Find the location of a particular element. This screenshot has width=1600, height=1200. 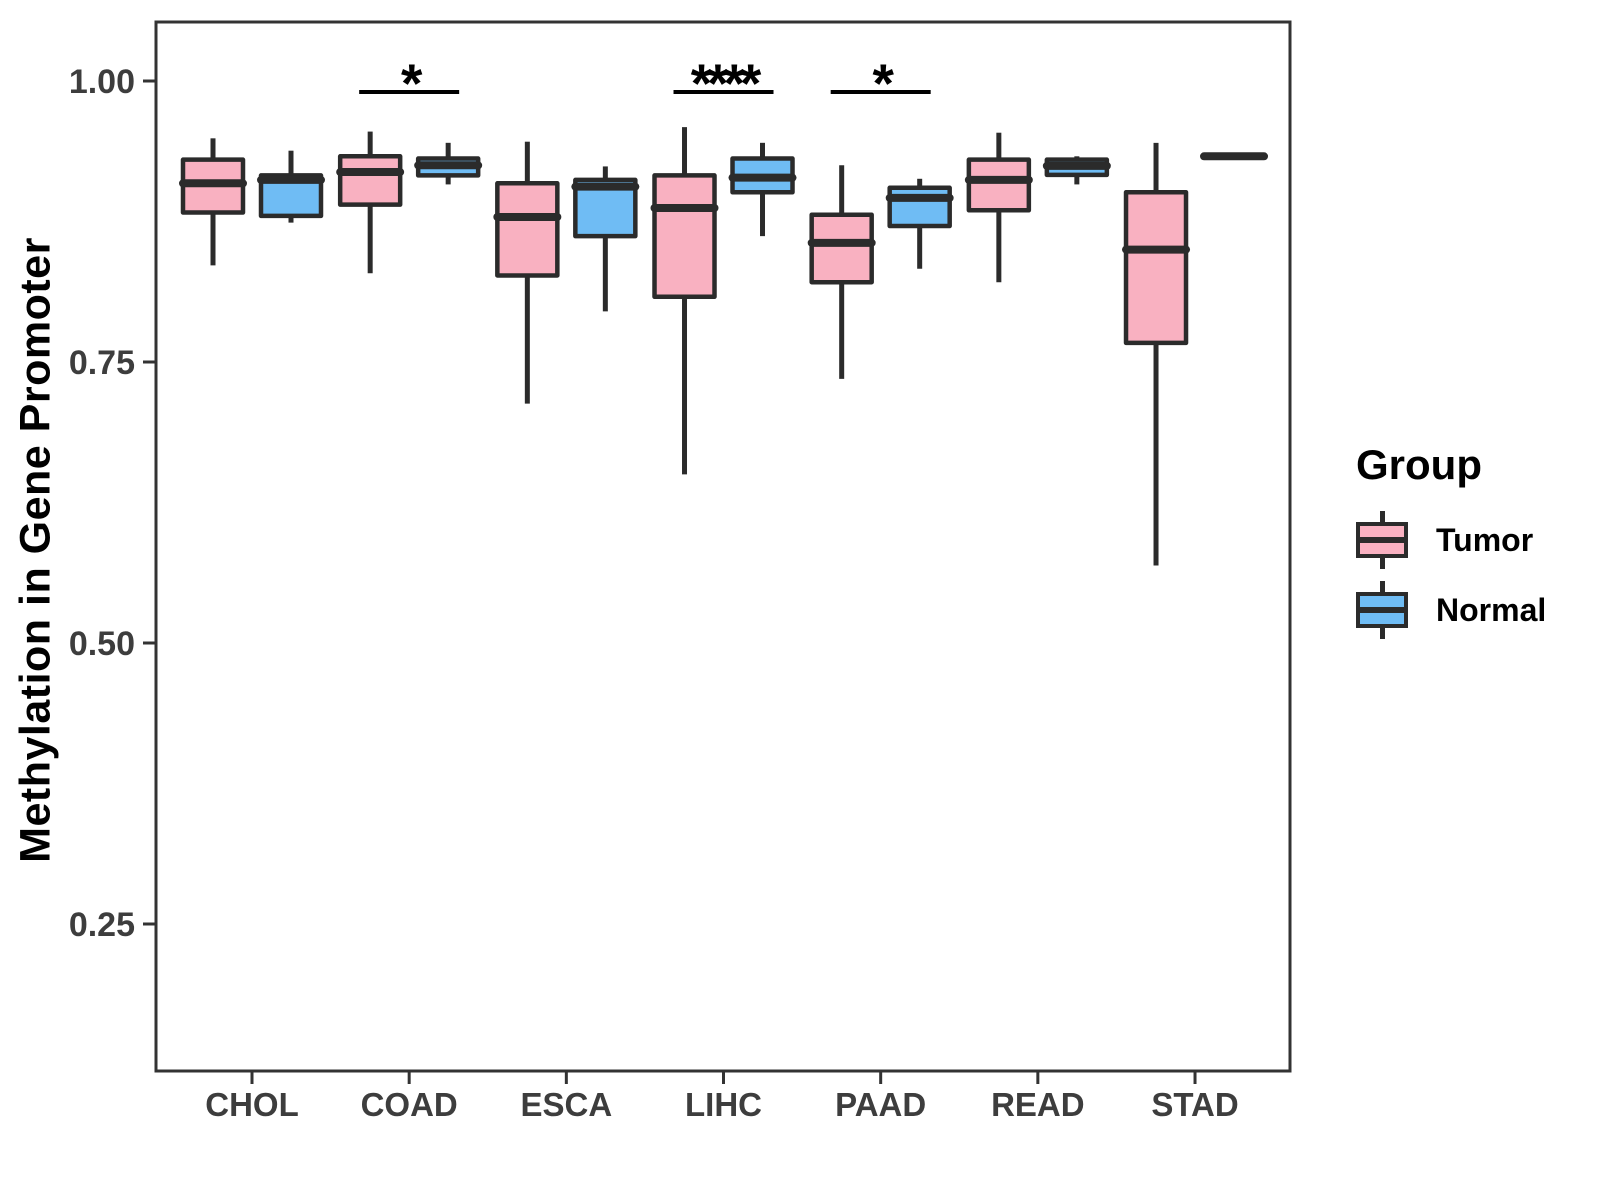

box-tumor-stad is located at coordinates (1156, 268).